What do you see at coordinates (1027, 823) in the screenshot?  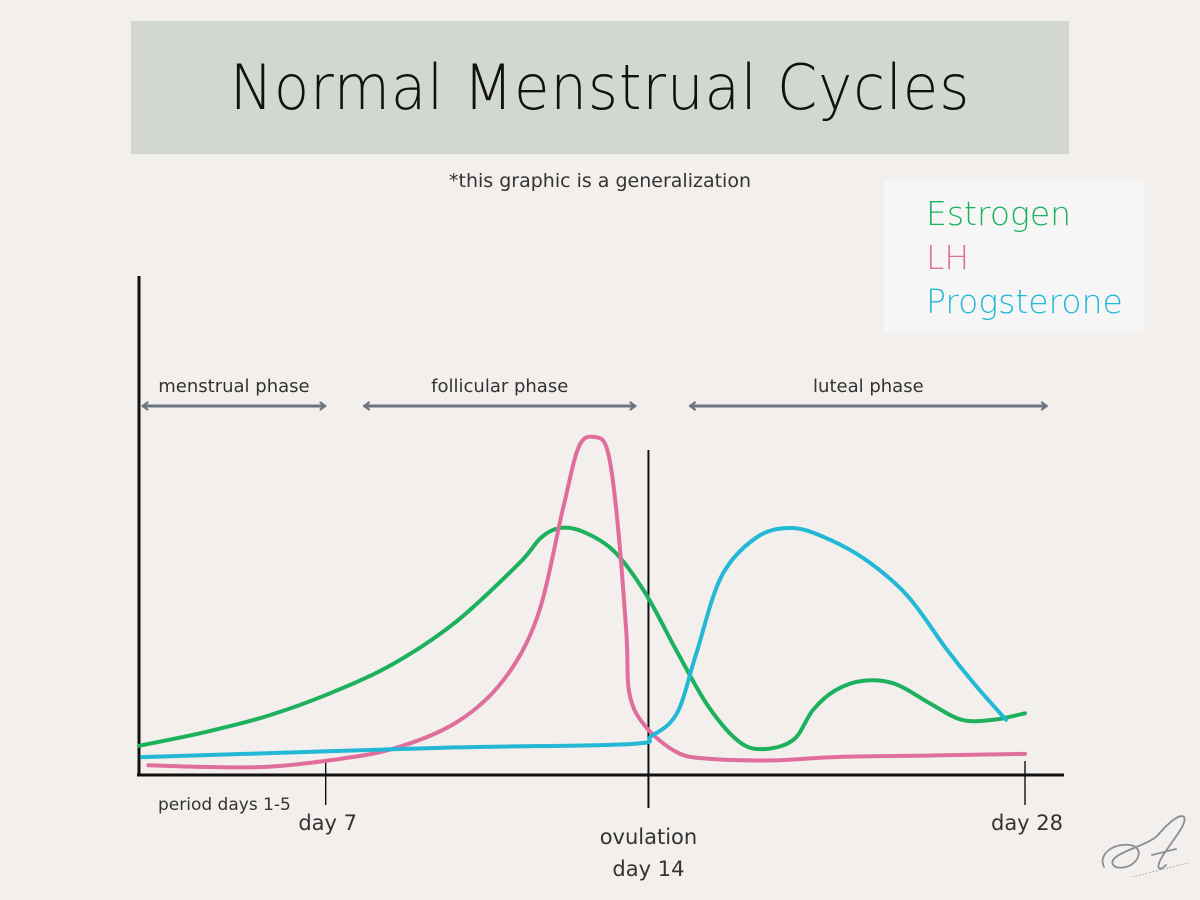 I see `tick-label: day 28` at bounding box center [1027, 823].